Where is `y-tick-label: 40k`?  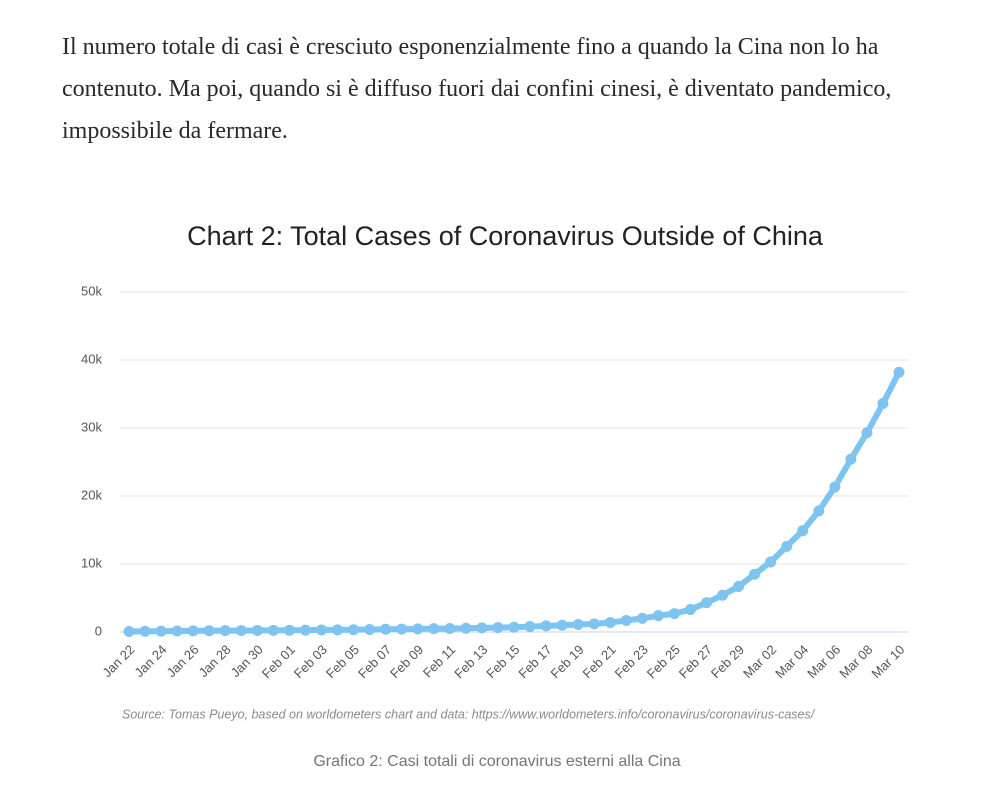 y-tick-label: 40k is located at coordinates (91, 358).